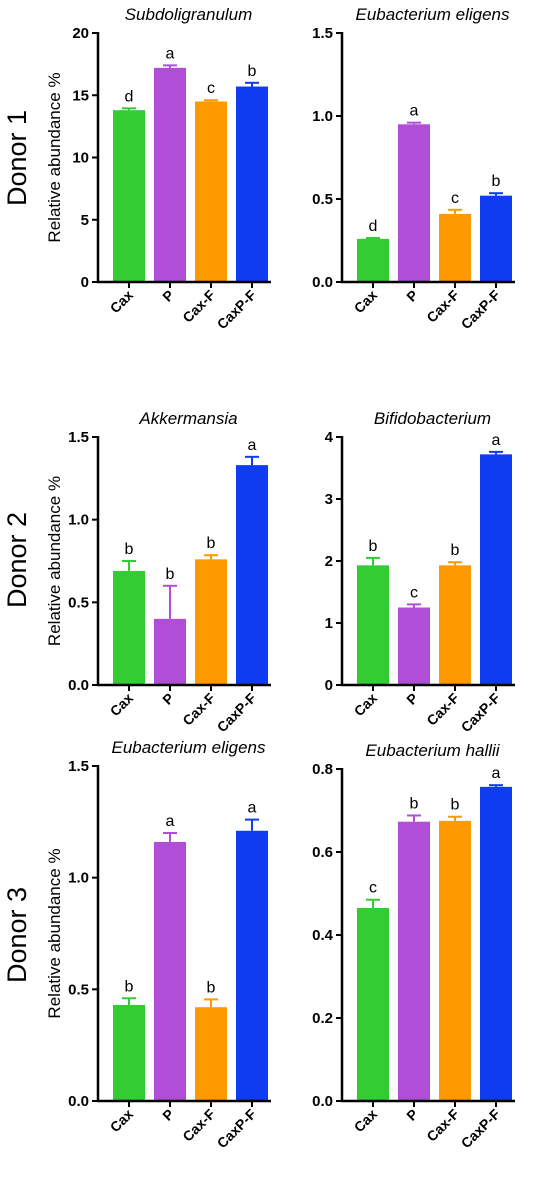  Describe the element at coordinates (329, 623) in the screenshot. I see `y-tick-label: 1` at that location.